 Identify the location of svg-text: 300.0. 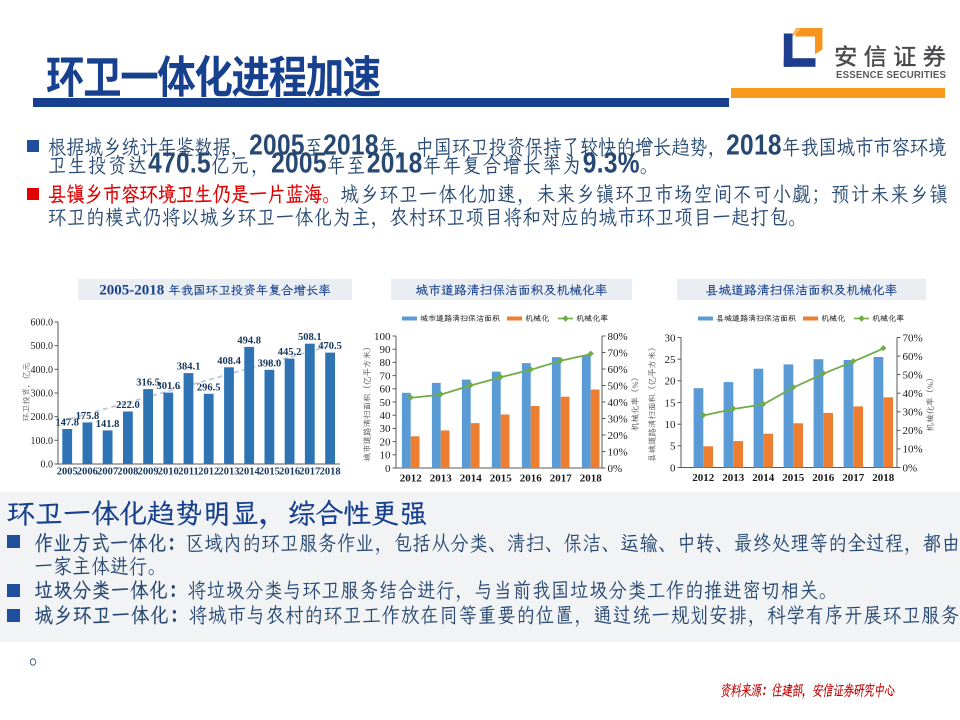
(42, 394).